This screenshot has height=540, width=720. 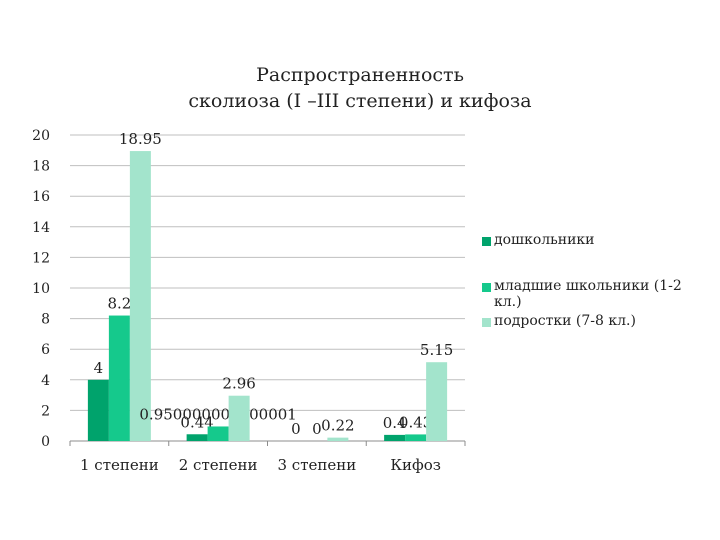 I want to click on legend-label-junior-students: младшие школьники (1-2 кл.), so click(x=588, y=294).